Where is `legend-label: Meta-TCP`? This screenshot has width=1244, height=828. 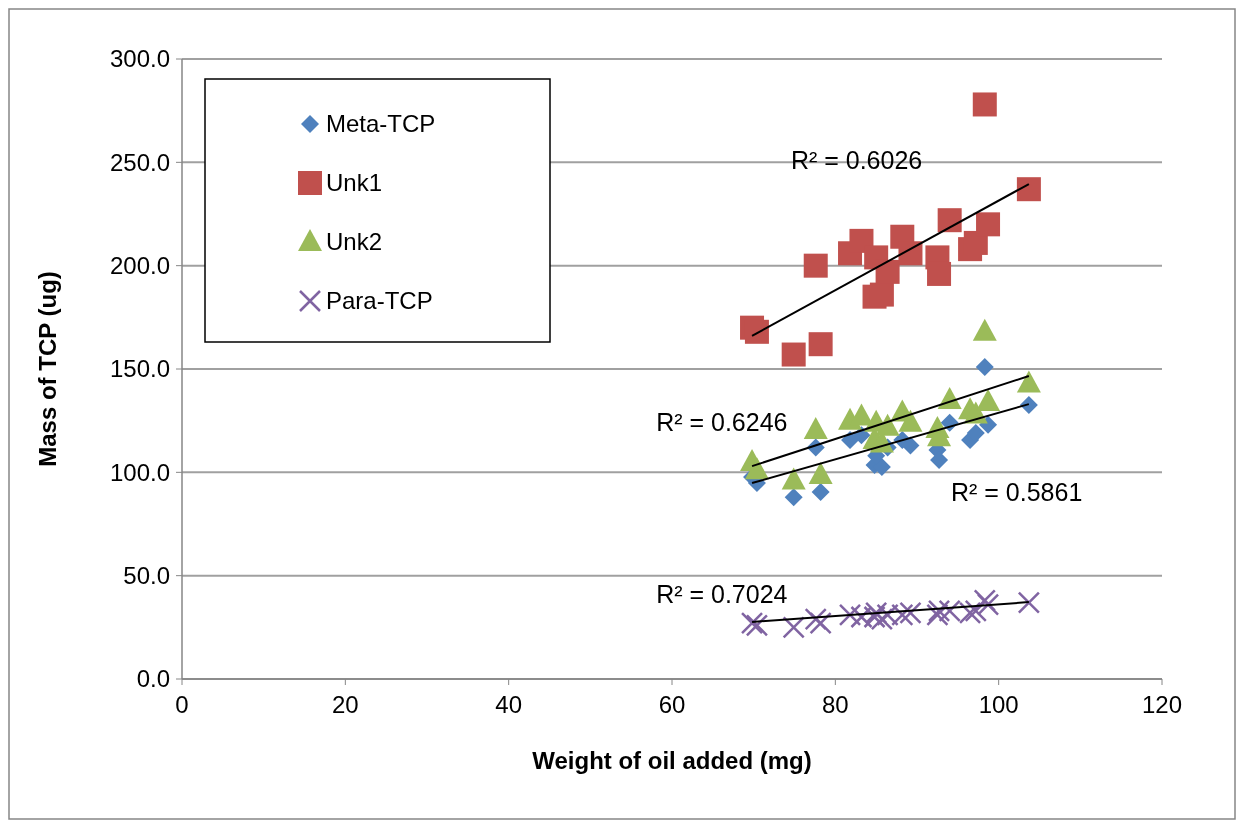
legend-label: Meta-TCP is located at coordinates (381, 124).